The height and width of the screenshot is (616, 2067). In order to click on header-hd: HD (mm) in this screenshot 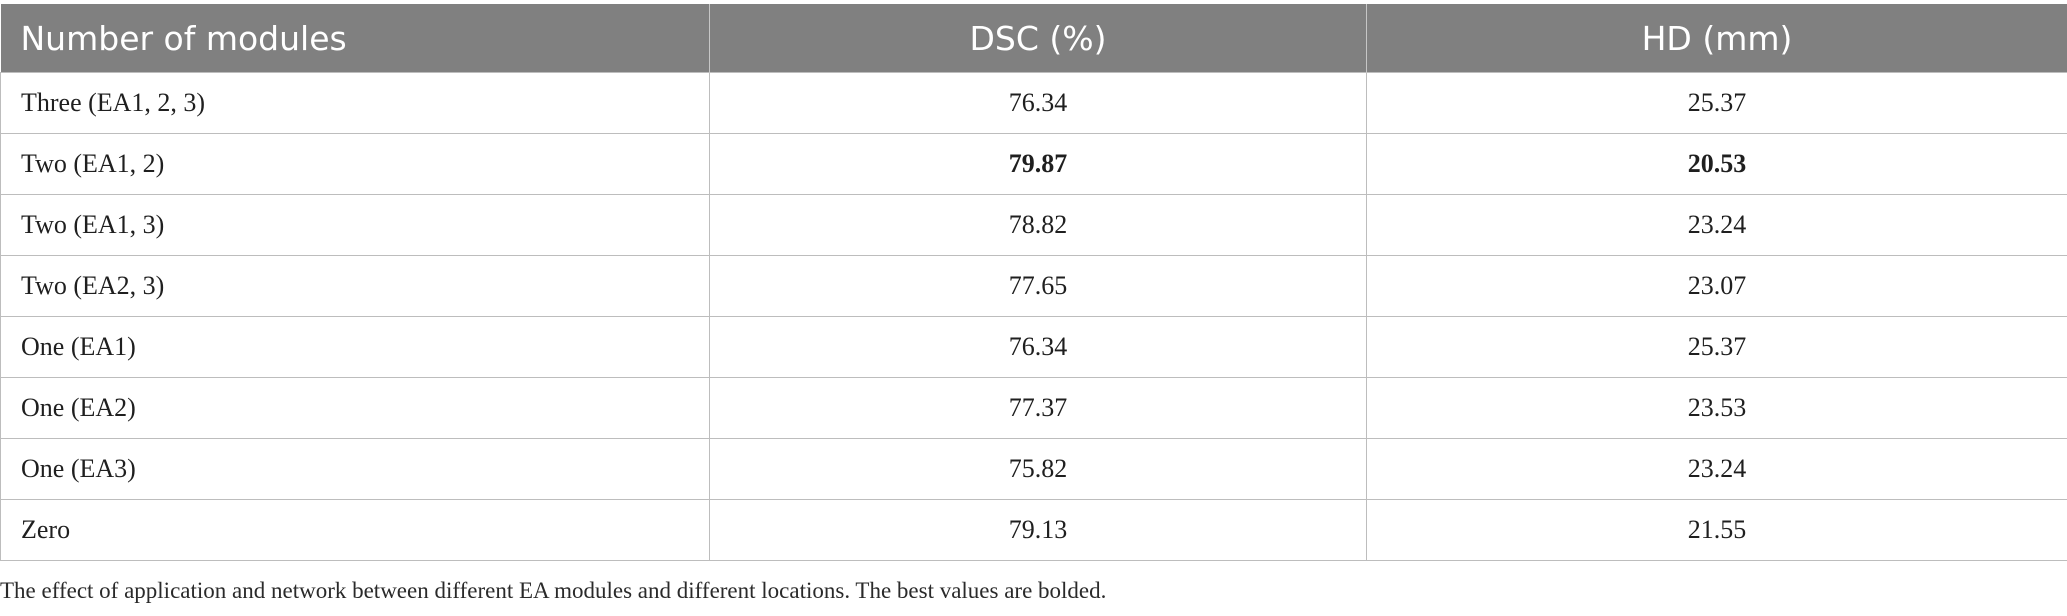, I will do `click(1716, 38)`.